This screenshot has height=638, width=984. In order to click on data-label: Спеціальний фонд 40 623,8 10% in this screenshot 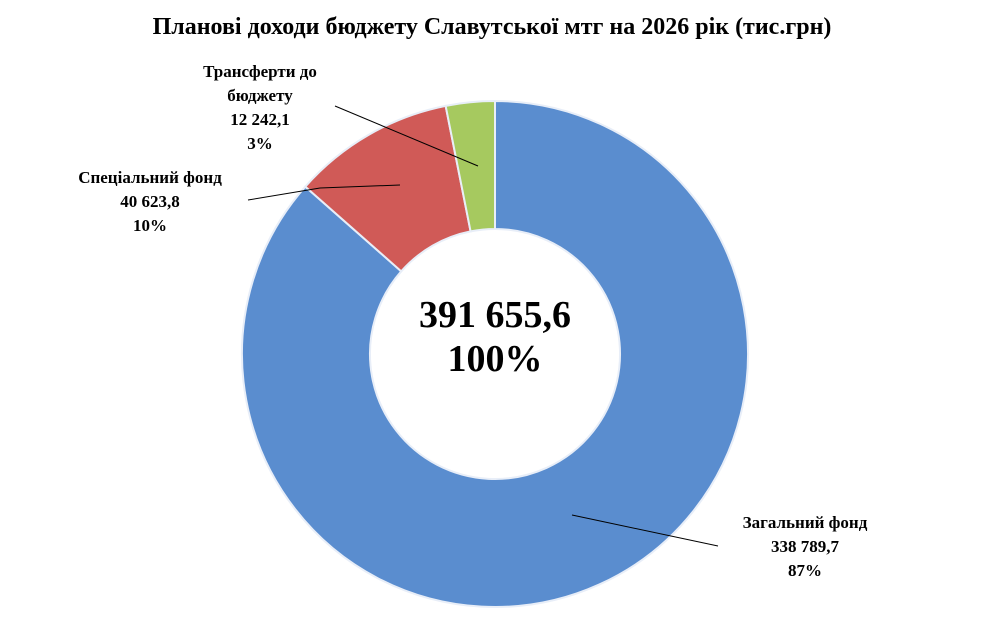, I will do `click(150, 202)`.